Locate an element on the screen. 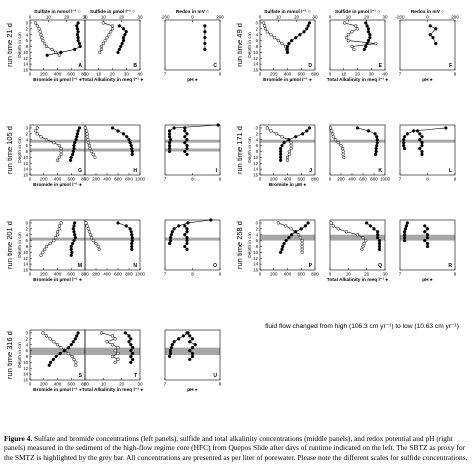  top-axis-label: Sulfate in mmol l⁻¹ ○ is located at coordinates (57, 12).